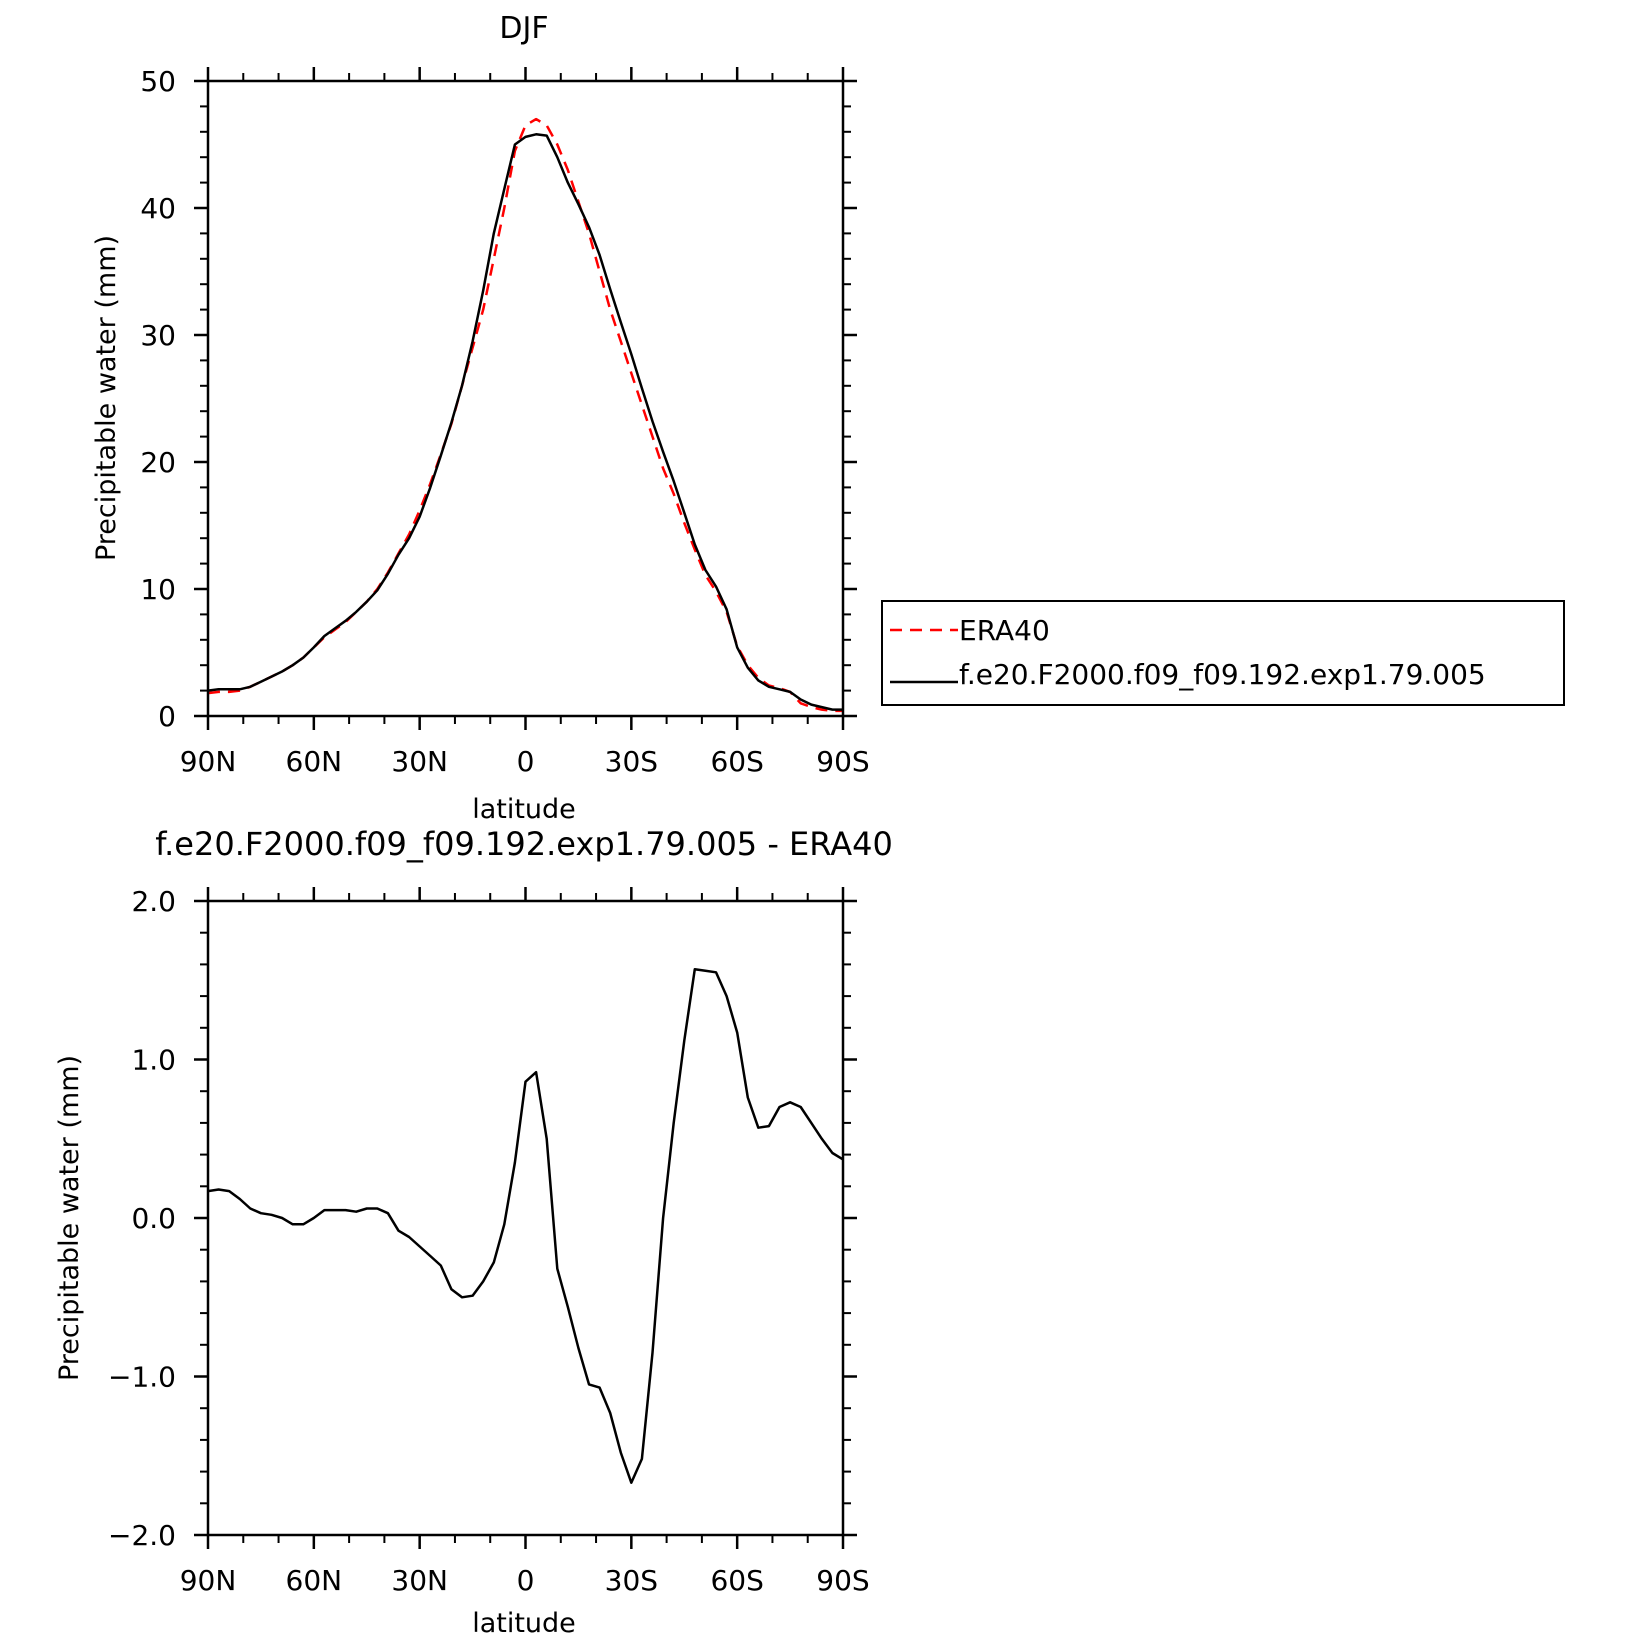  What do you see at coordinates (153, 1218) in the screenshot?
I see `y-tick-label: 0.0` at bounding box center [153, 1218].